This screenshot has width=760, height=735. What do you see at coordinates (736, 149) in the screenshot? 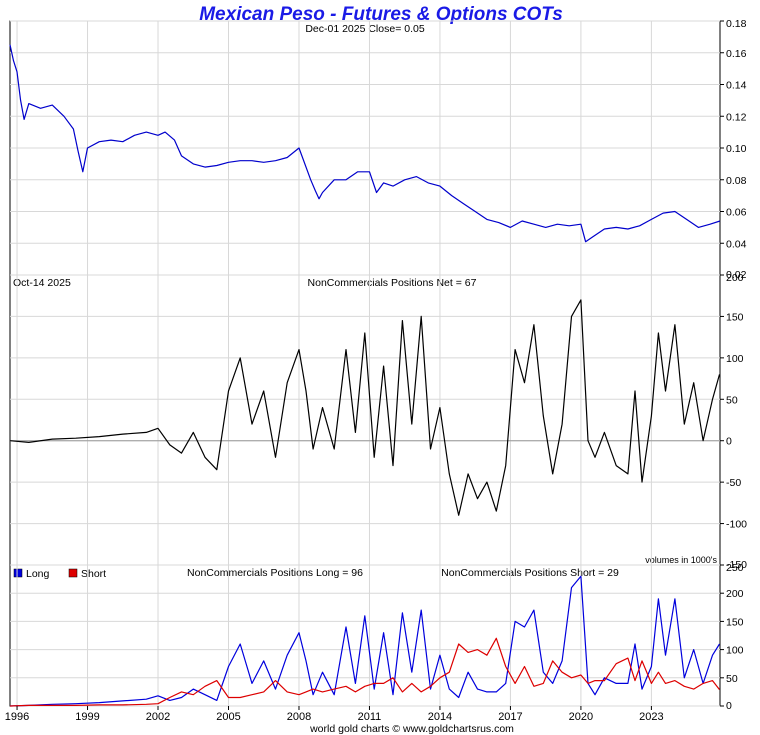
I see `y-tick-label: 0.10` at bounding box center [736, 149].